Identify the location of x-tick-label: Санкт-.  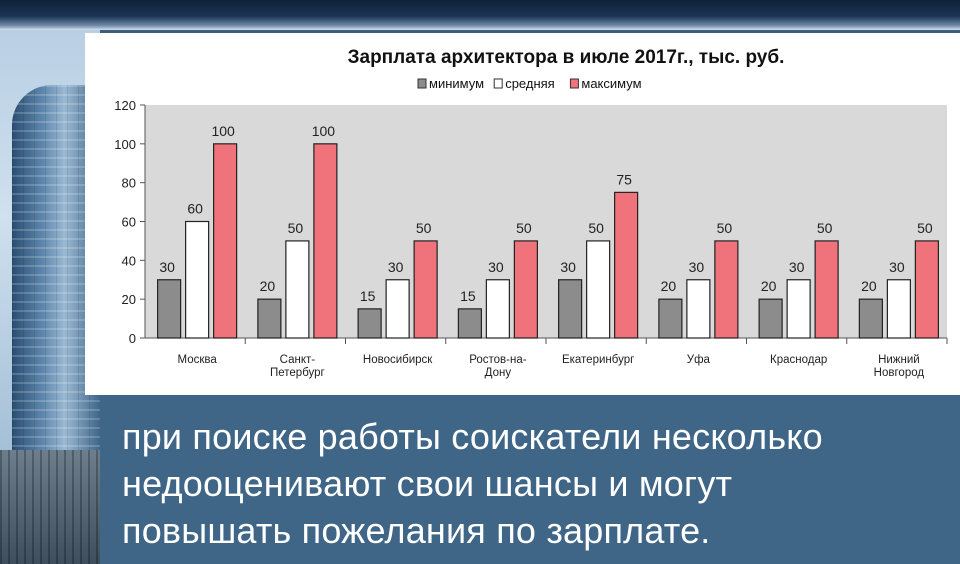
(298, 360).